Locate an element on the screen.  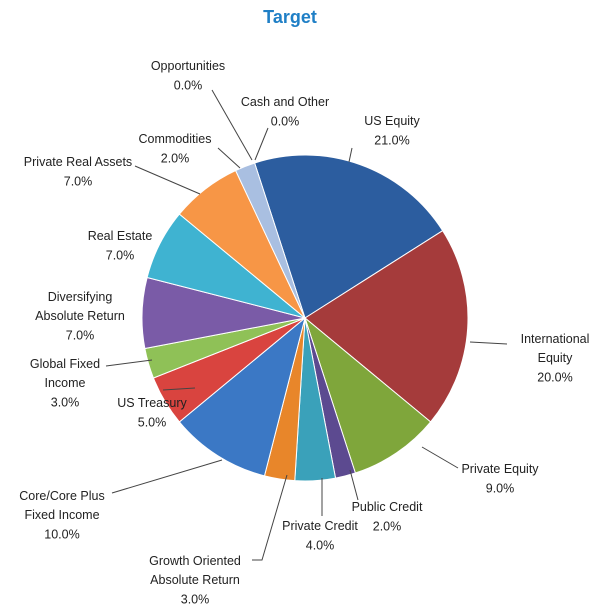
slice-value-label: 21.0% is located at coordinates (391, 140).